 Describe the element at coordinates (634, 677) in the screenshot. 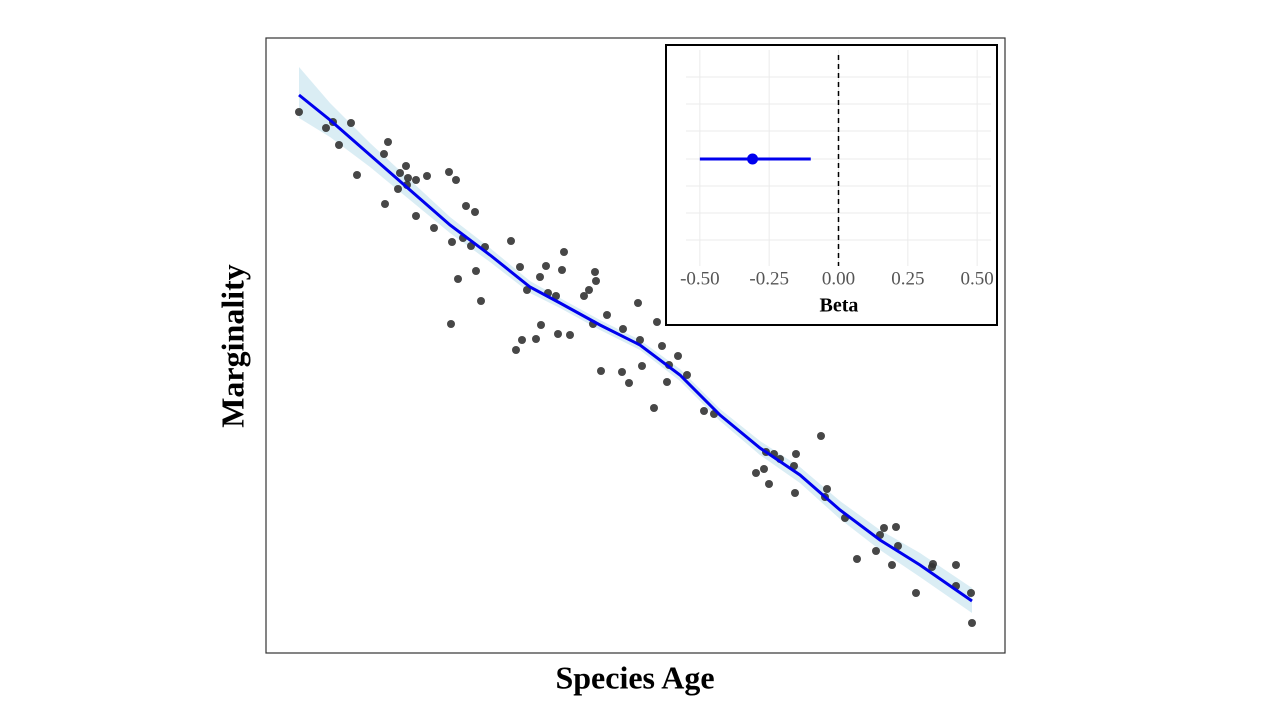

I see `x-axis-label: Species Age` at that location.